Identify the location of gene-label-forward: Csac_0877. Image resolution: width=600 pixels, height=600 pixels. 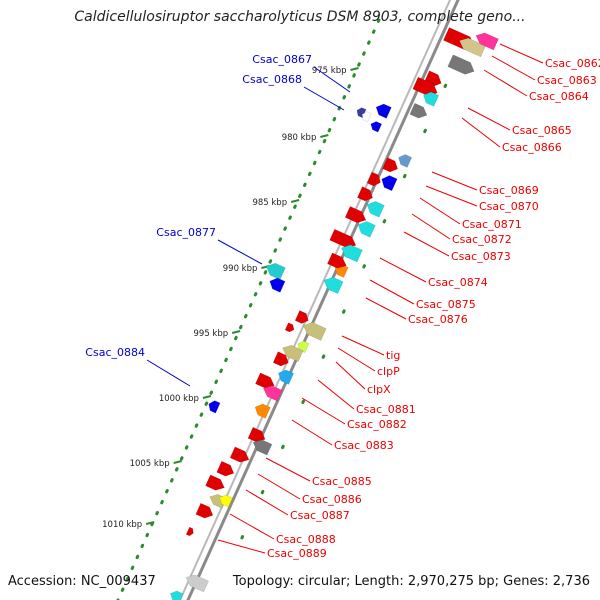
(186, 232).